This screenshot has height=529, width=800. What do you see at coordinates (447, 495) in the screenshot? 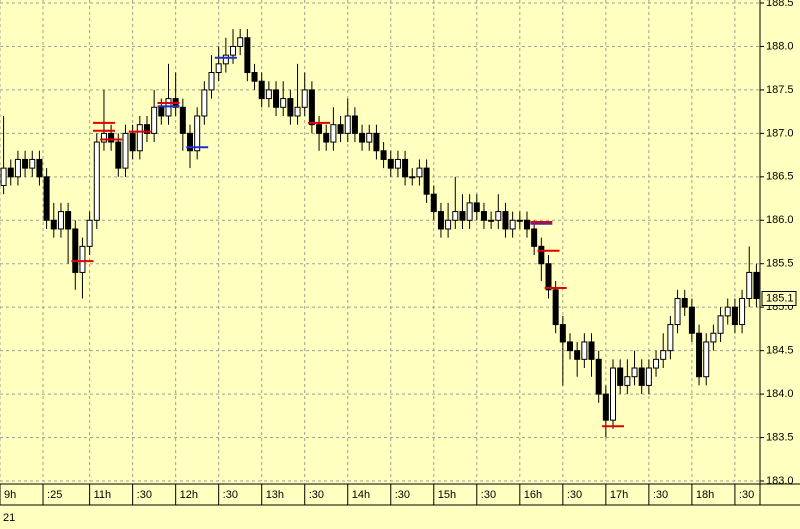
I see `x-tick-label: 15h` at bounding box center [447, 495].